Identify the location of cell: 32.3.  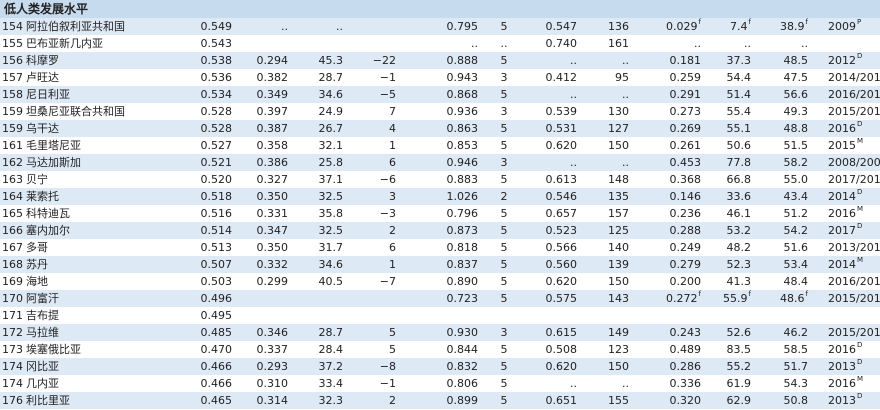
(319, 400).